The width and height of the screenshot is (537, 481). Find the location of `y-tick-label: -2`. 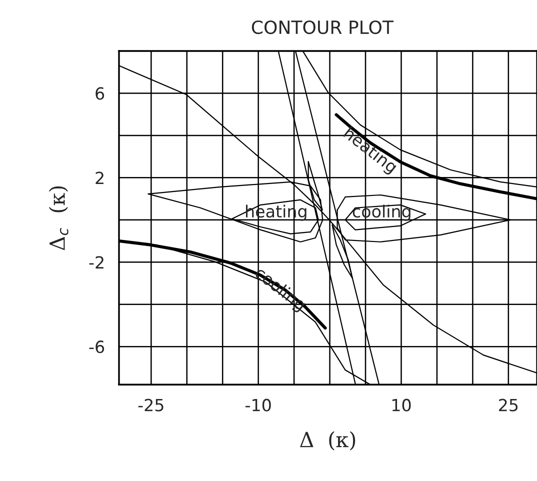

y-tick-label: -2 is located at coordinates (96, 262).